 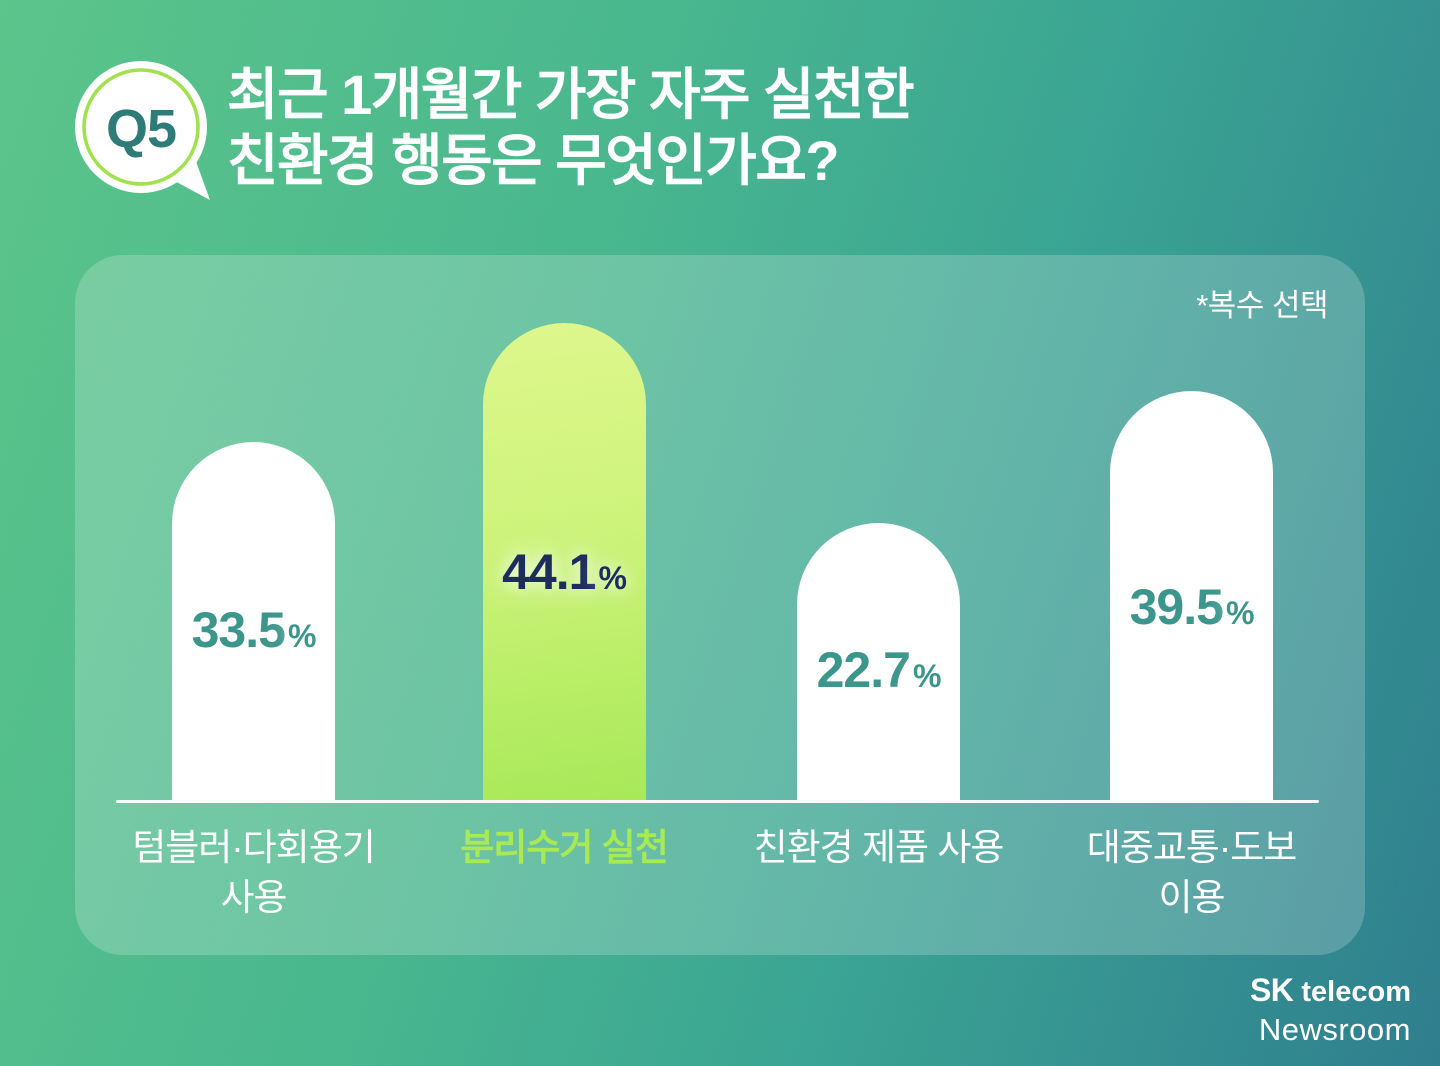 What do you see at coordinates (1334, 1029) in the screenshot?
I see `logo-newsroom-text: Newsroom` at bounding box center [1334, 1029].